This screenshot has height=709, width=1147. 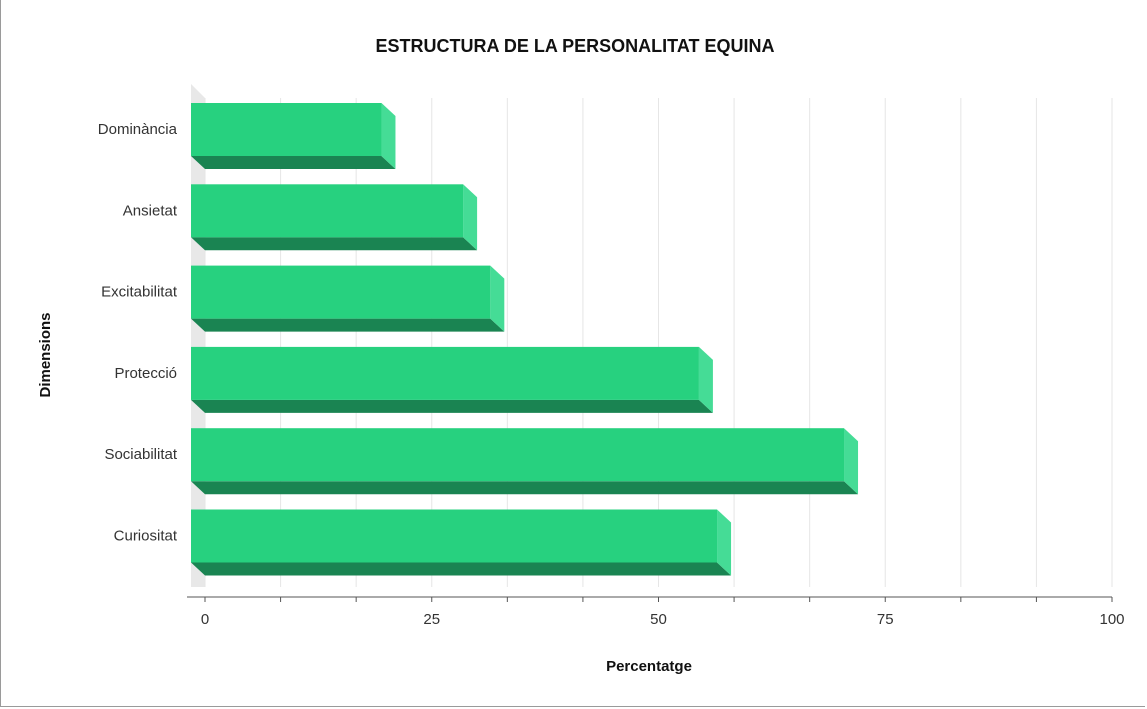 What do you see at coordinates (150, 210) in the screenshot?
I see `category-label: Ansietat` at bounding box center [150, 210].